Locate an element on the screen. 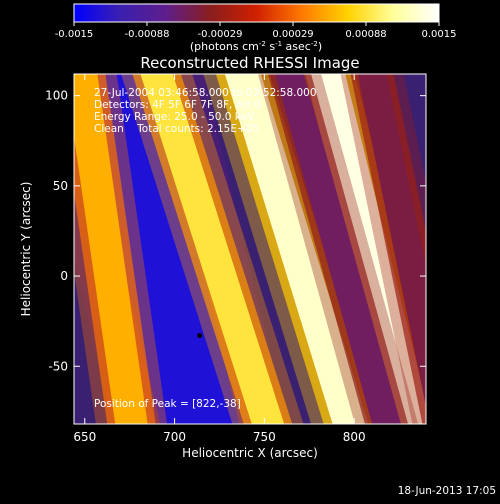 The height and width of the screenshot is (504, 500). info-line-time: 27-Jul-2004 03:46:58.000 to 03:52:58.000 is located at coordinates (205, 93).